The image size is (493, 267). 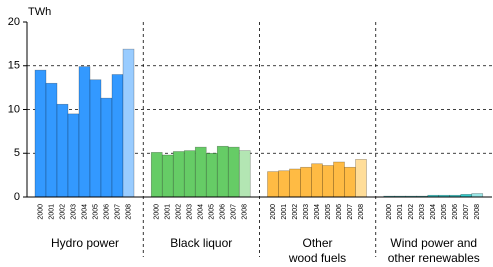 I want to click on group-label: Other wood fuels, so click(x=317, y=250).